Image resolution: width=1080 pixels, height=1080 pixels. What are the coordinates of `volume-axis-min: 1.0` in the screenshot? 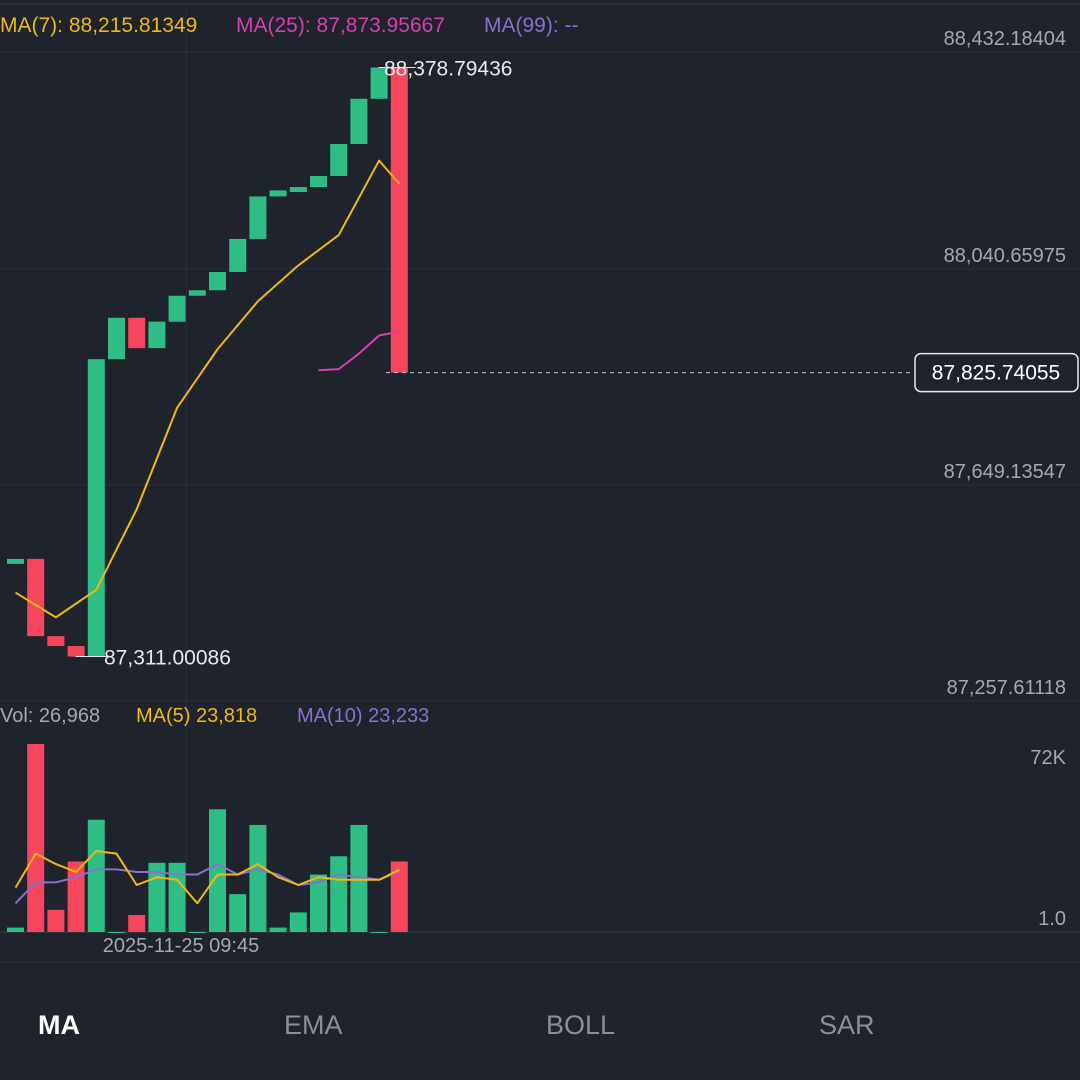 It's located at (1052, 919).